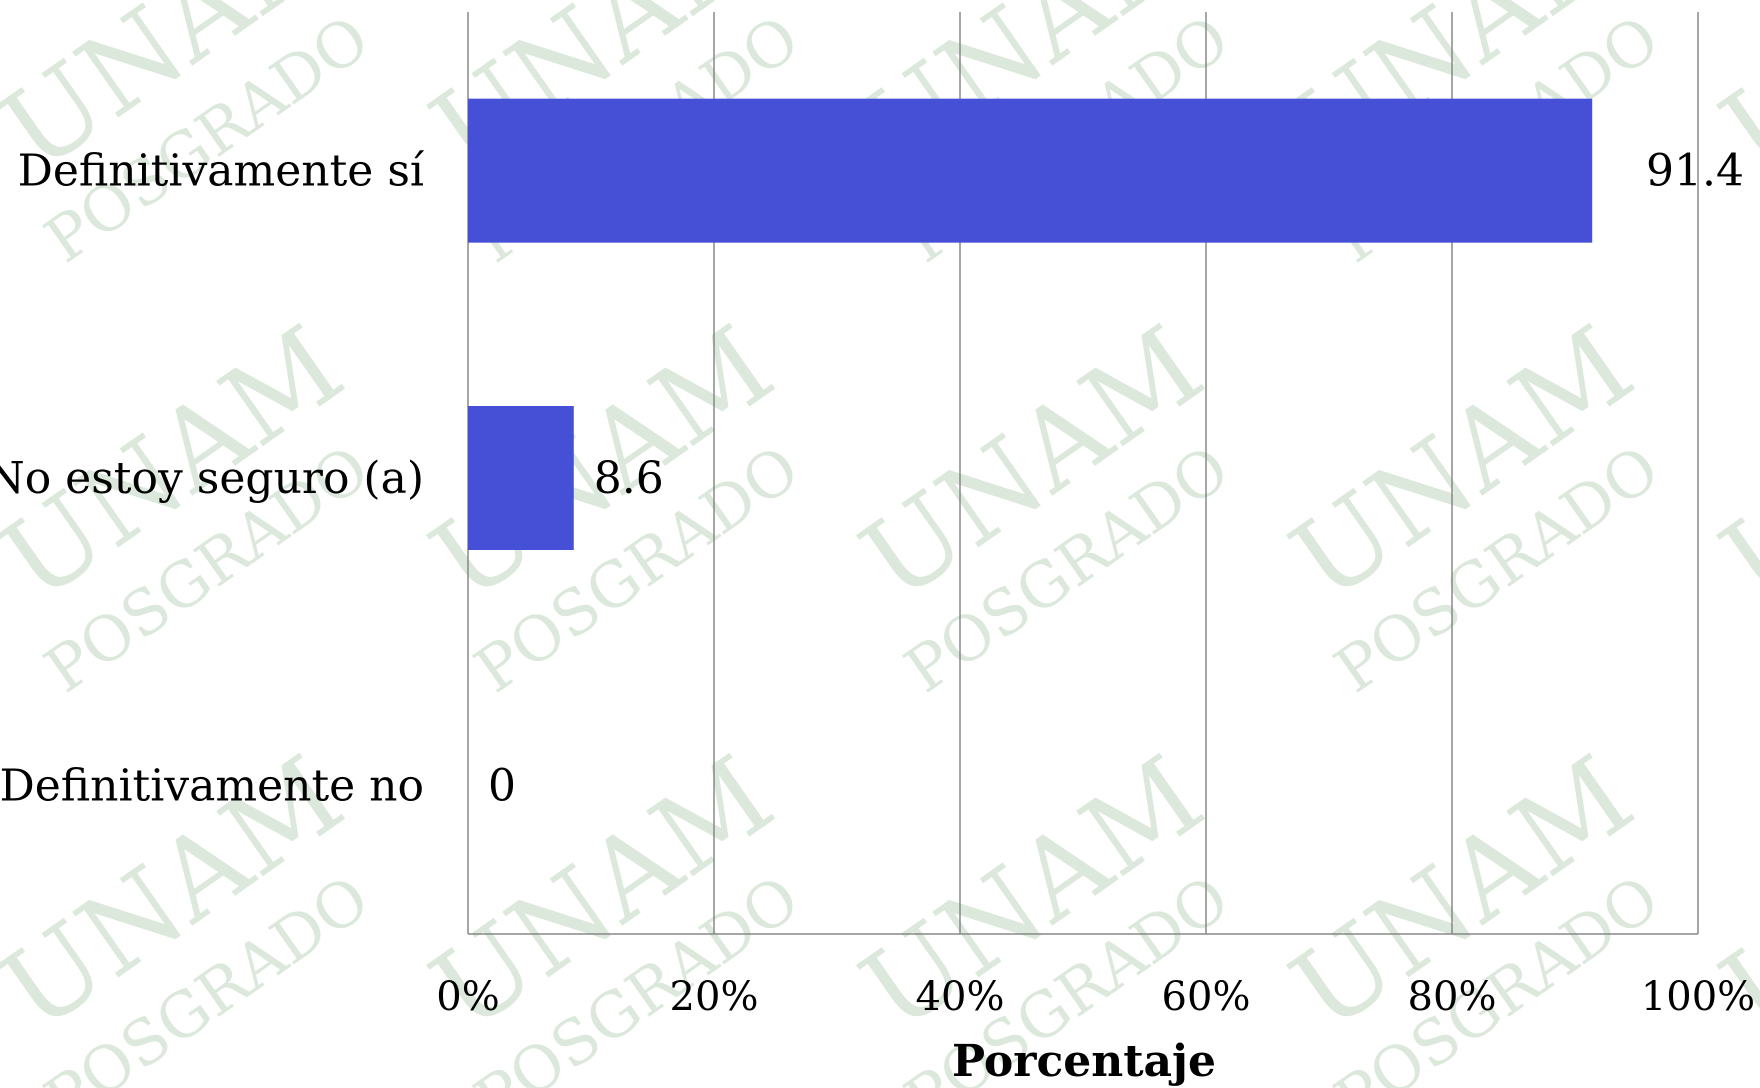 The width and height of the screenshot is (1760, 1088). I want to click on x-tick-label: 40%, so click(960, 997).